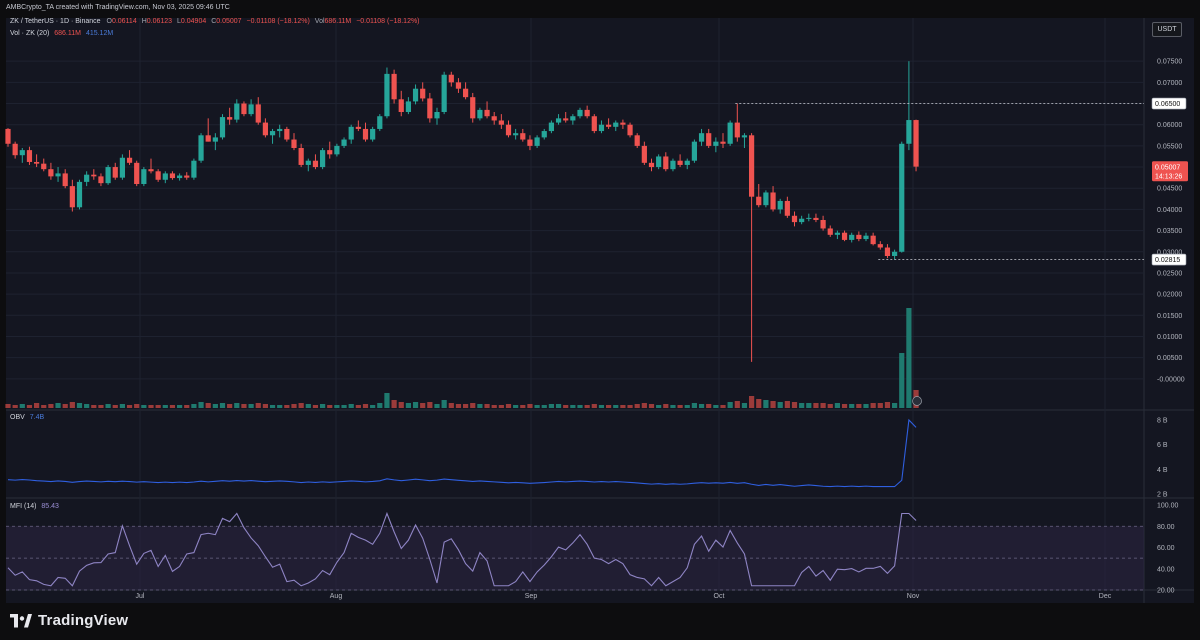 This screenshot has height=640, width=1200. Describe the element at coordinates (99, 33) in the screenshot. I see `vol-ma-value2: 415.12M` at that location.